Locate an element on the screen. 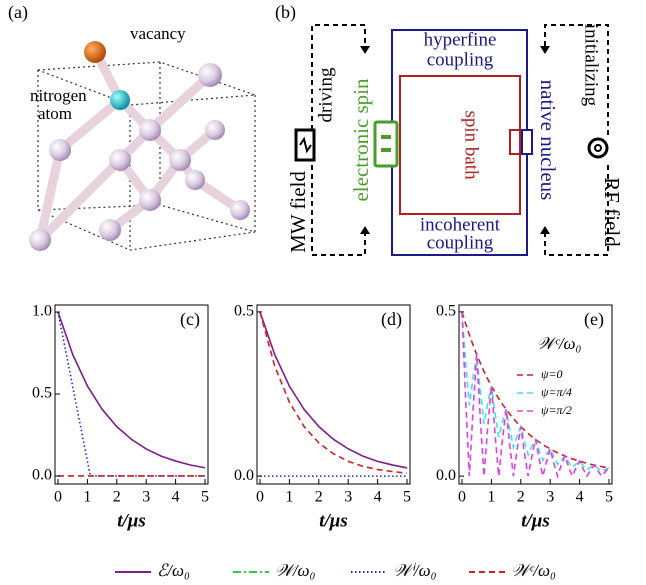  battery is located at coordinates (386, 144).